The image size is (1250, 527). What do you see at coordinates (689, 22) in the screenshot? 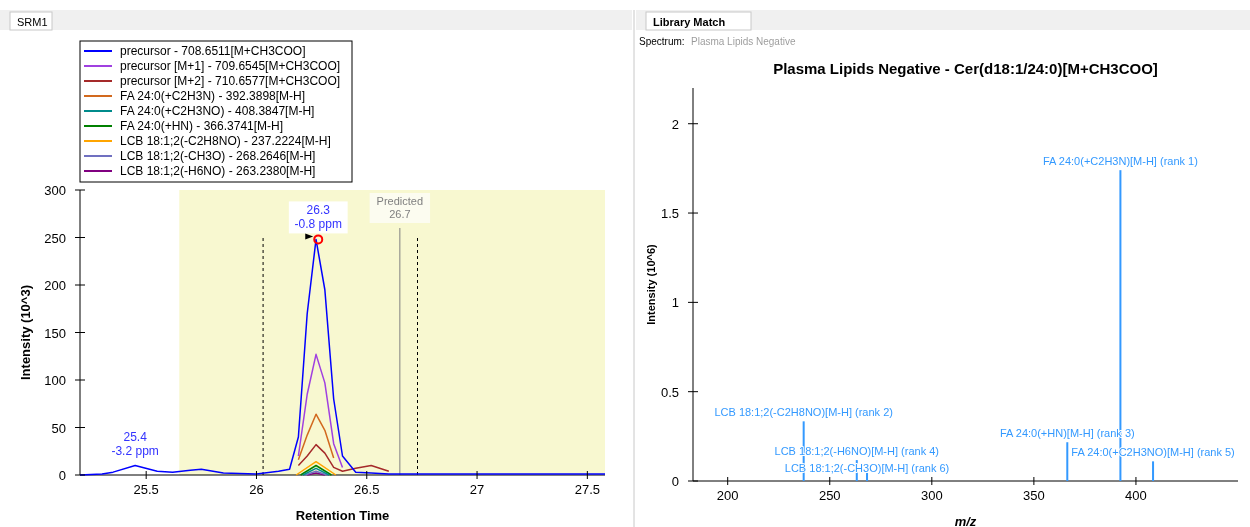
I see `text: Library Match` at bounding box center [689, 22].